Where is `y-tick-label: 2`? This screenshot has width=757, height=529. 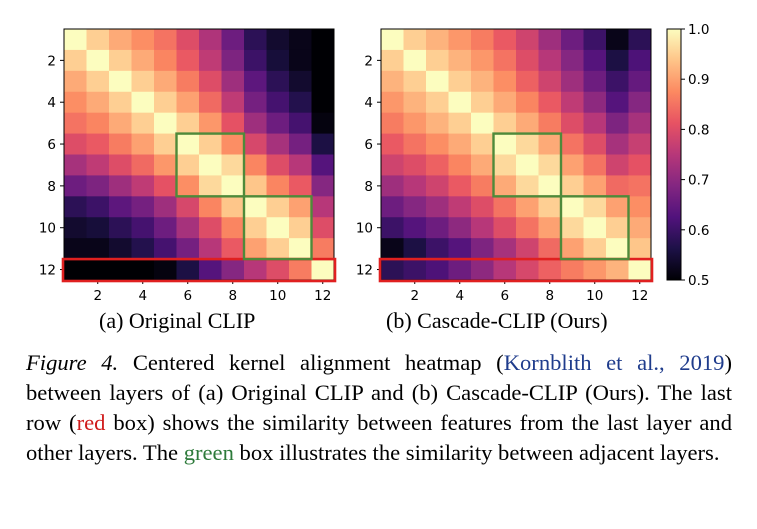 y-tick-label: 2 is located at coordinates (368, 61).